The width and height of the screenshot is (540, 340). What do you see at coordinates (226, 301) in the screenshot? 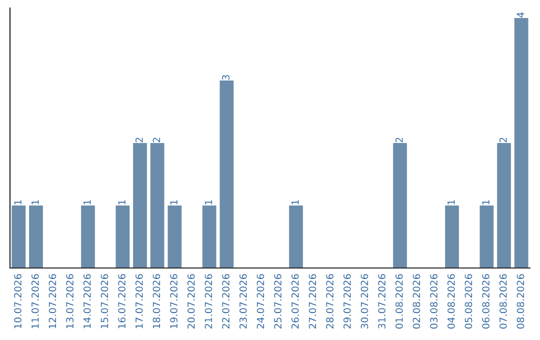
I see `x-tick-label: 22.07.2026` at bounding box center [226, 301].